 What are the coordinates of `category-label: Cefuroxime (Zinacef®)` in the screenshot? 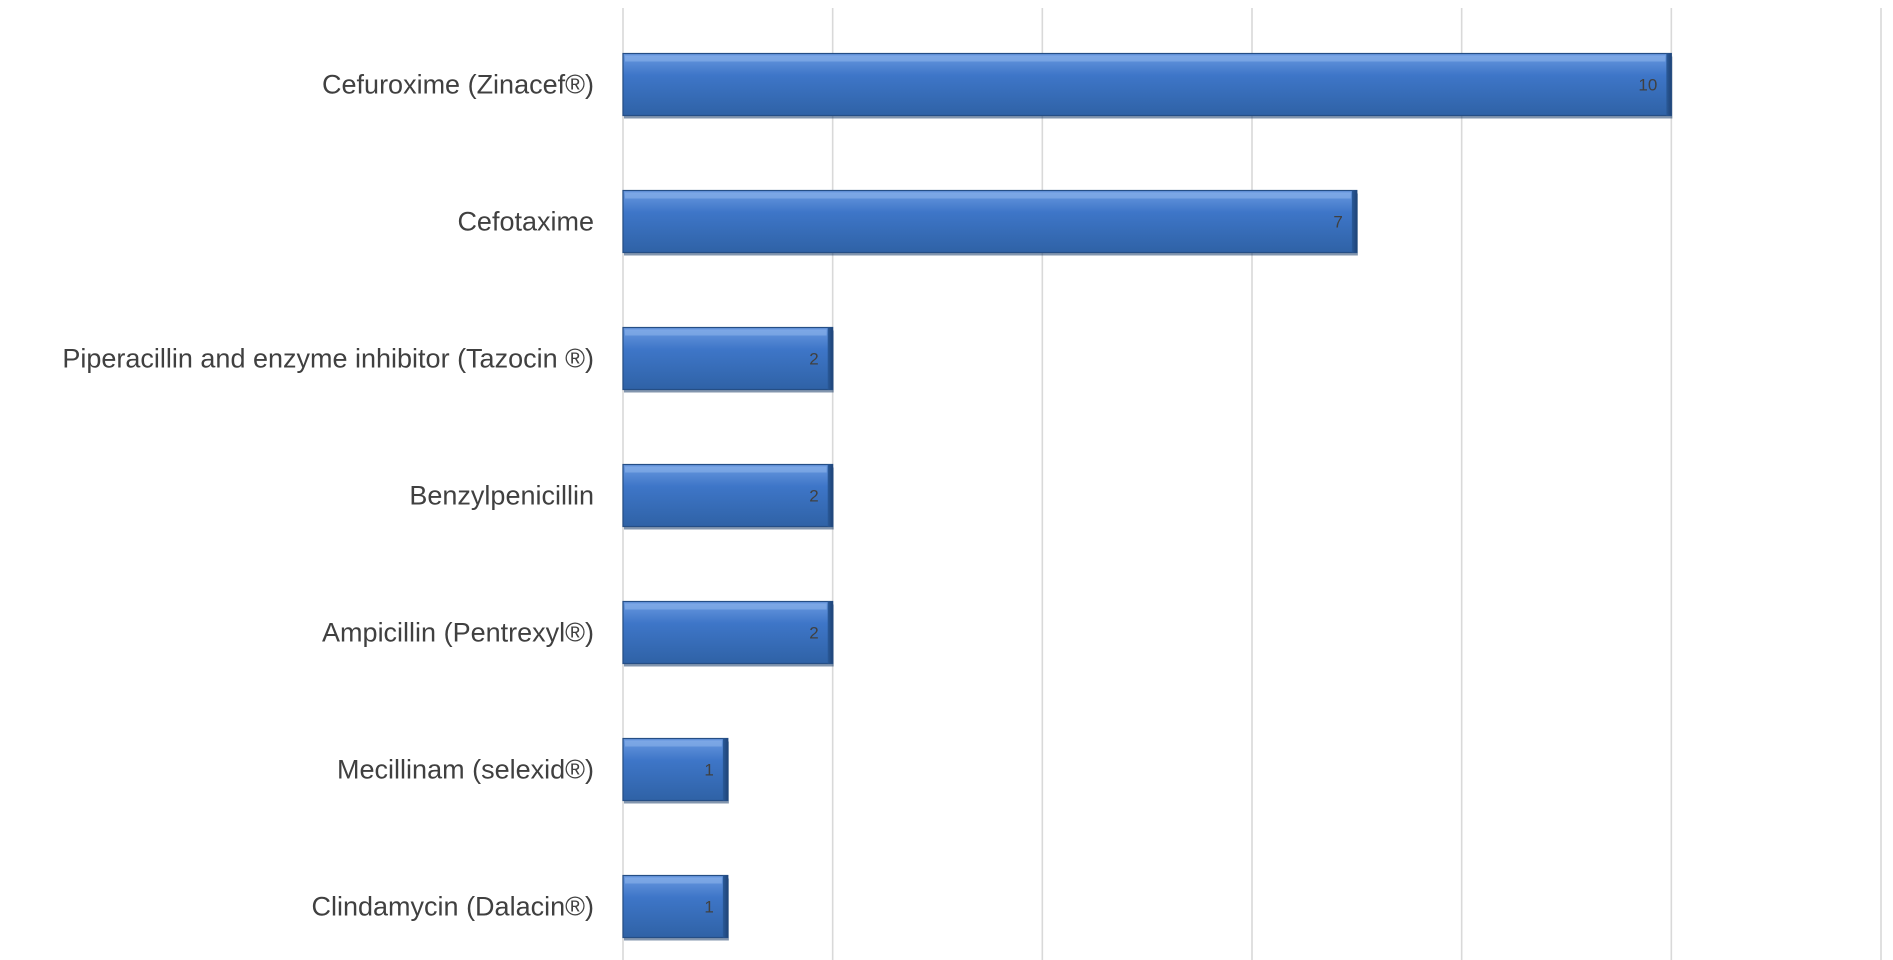 It's located at (458, 85).